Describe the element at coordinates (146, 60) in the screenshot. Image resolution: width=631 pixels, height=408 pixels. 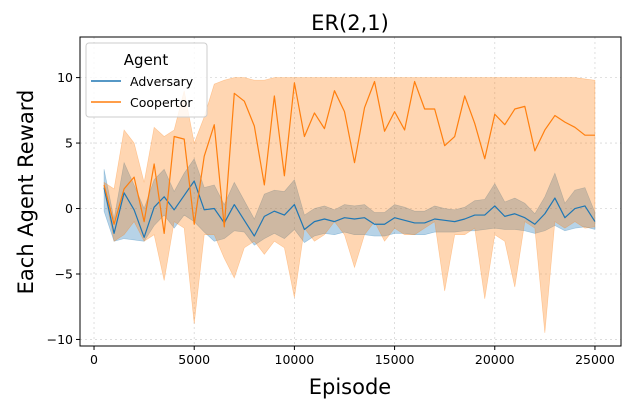
I see `legend-title: Agent` at that location.